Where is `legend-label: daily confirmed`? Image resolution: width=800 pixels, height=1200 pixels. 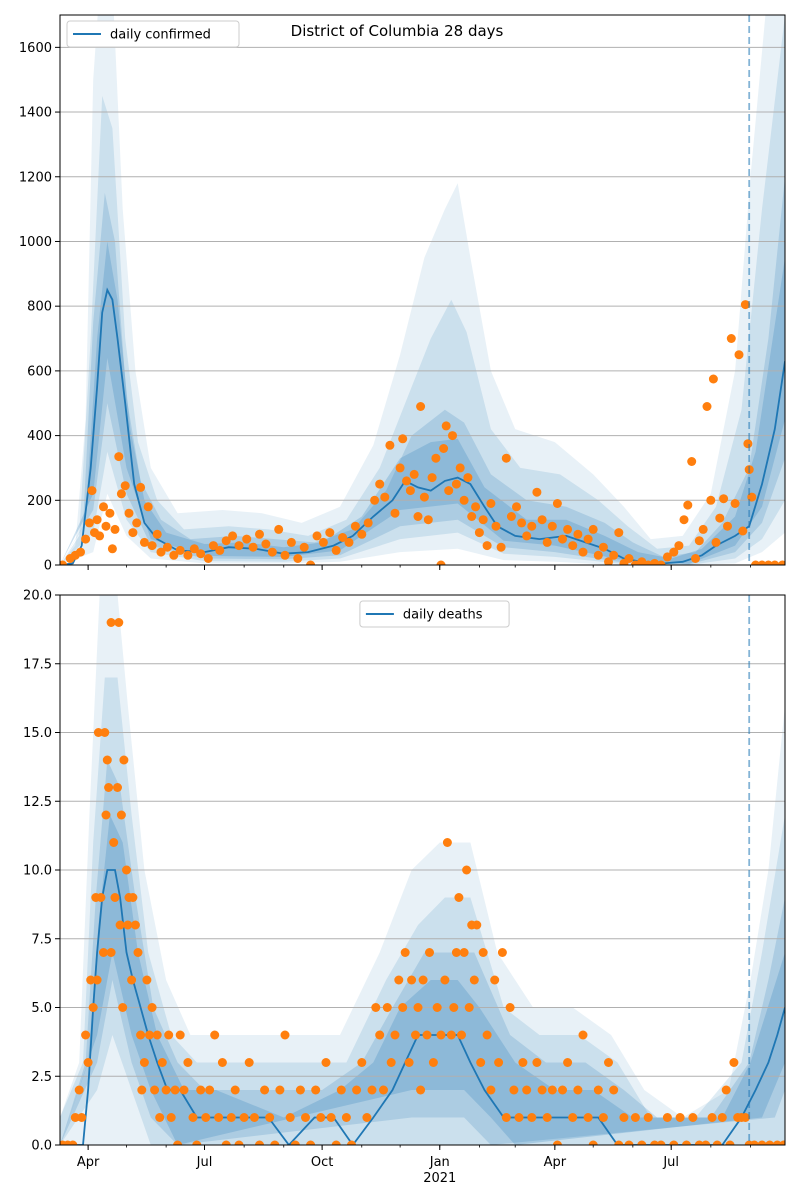
legend-label: daily confirmed is located at coordinates (160, 35).